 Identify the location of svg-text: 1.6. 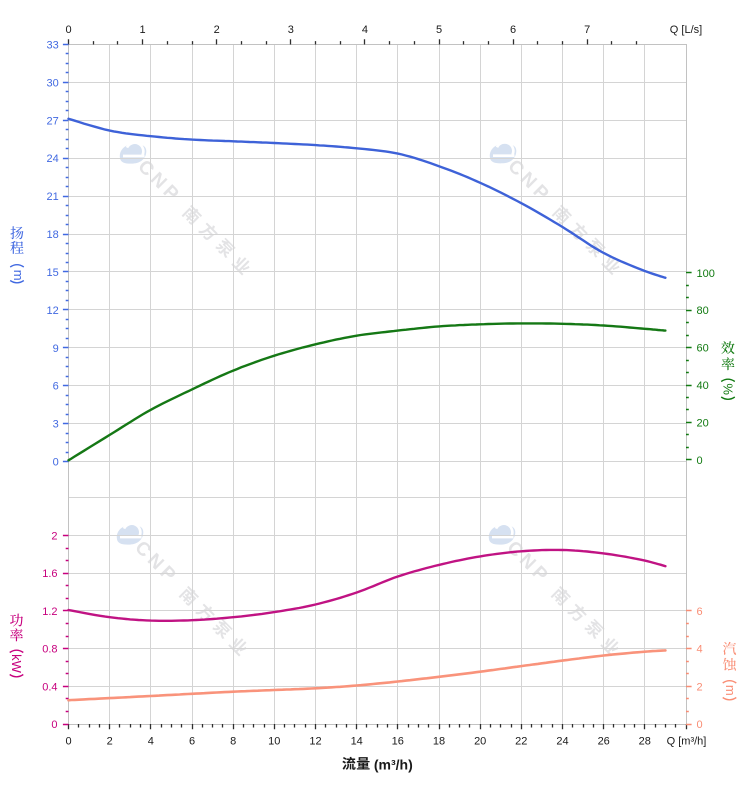
(49, 574).